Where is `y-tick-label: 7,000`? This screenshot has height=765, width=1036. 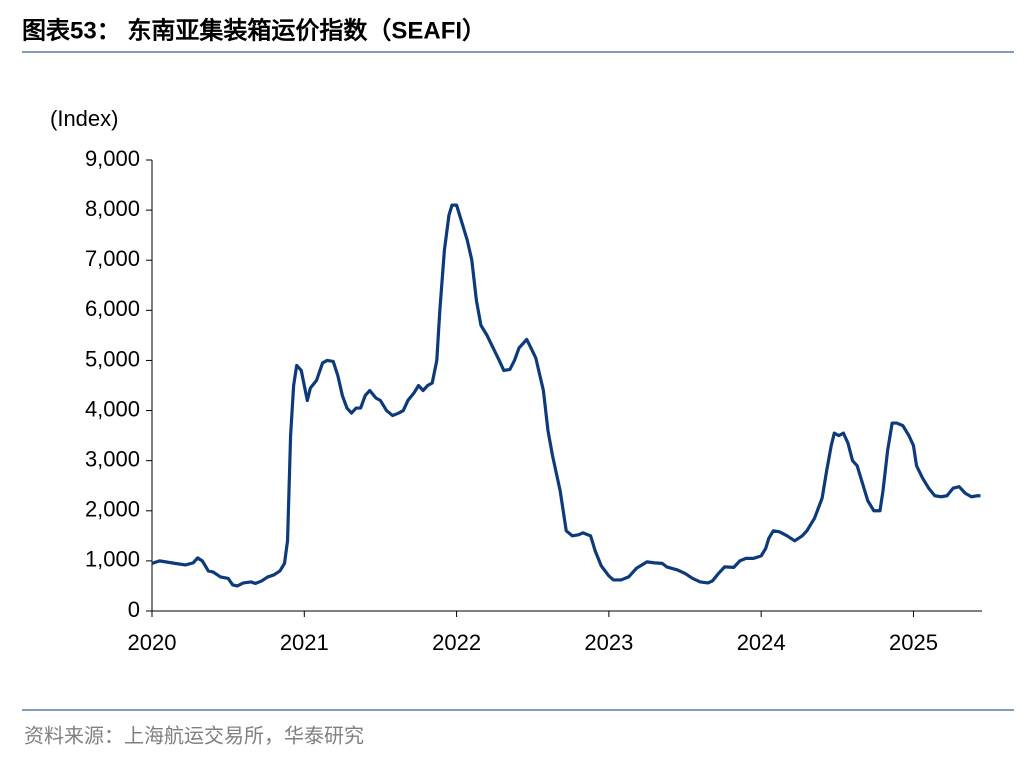 y-tick-label: 7,000 is located at coordinates (112, 258).